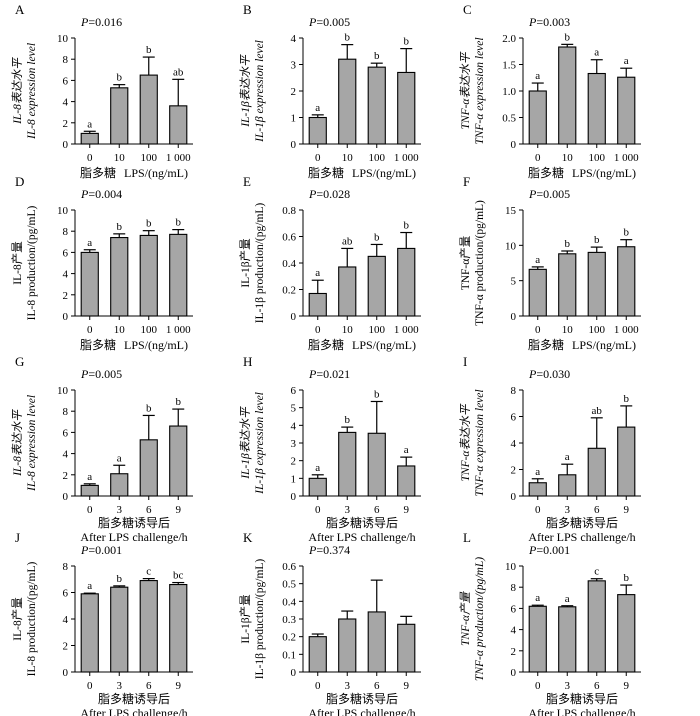  I want to click on p-value: P=0.374, so click(329, 550).